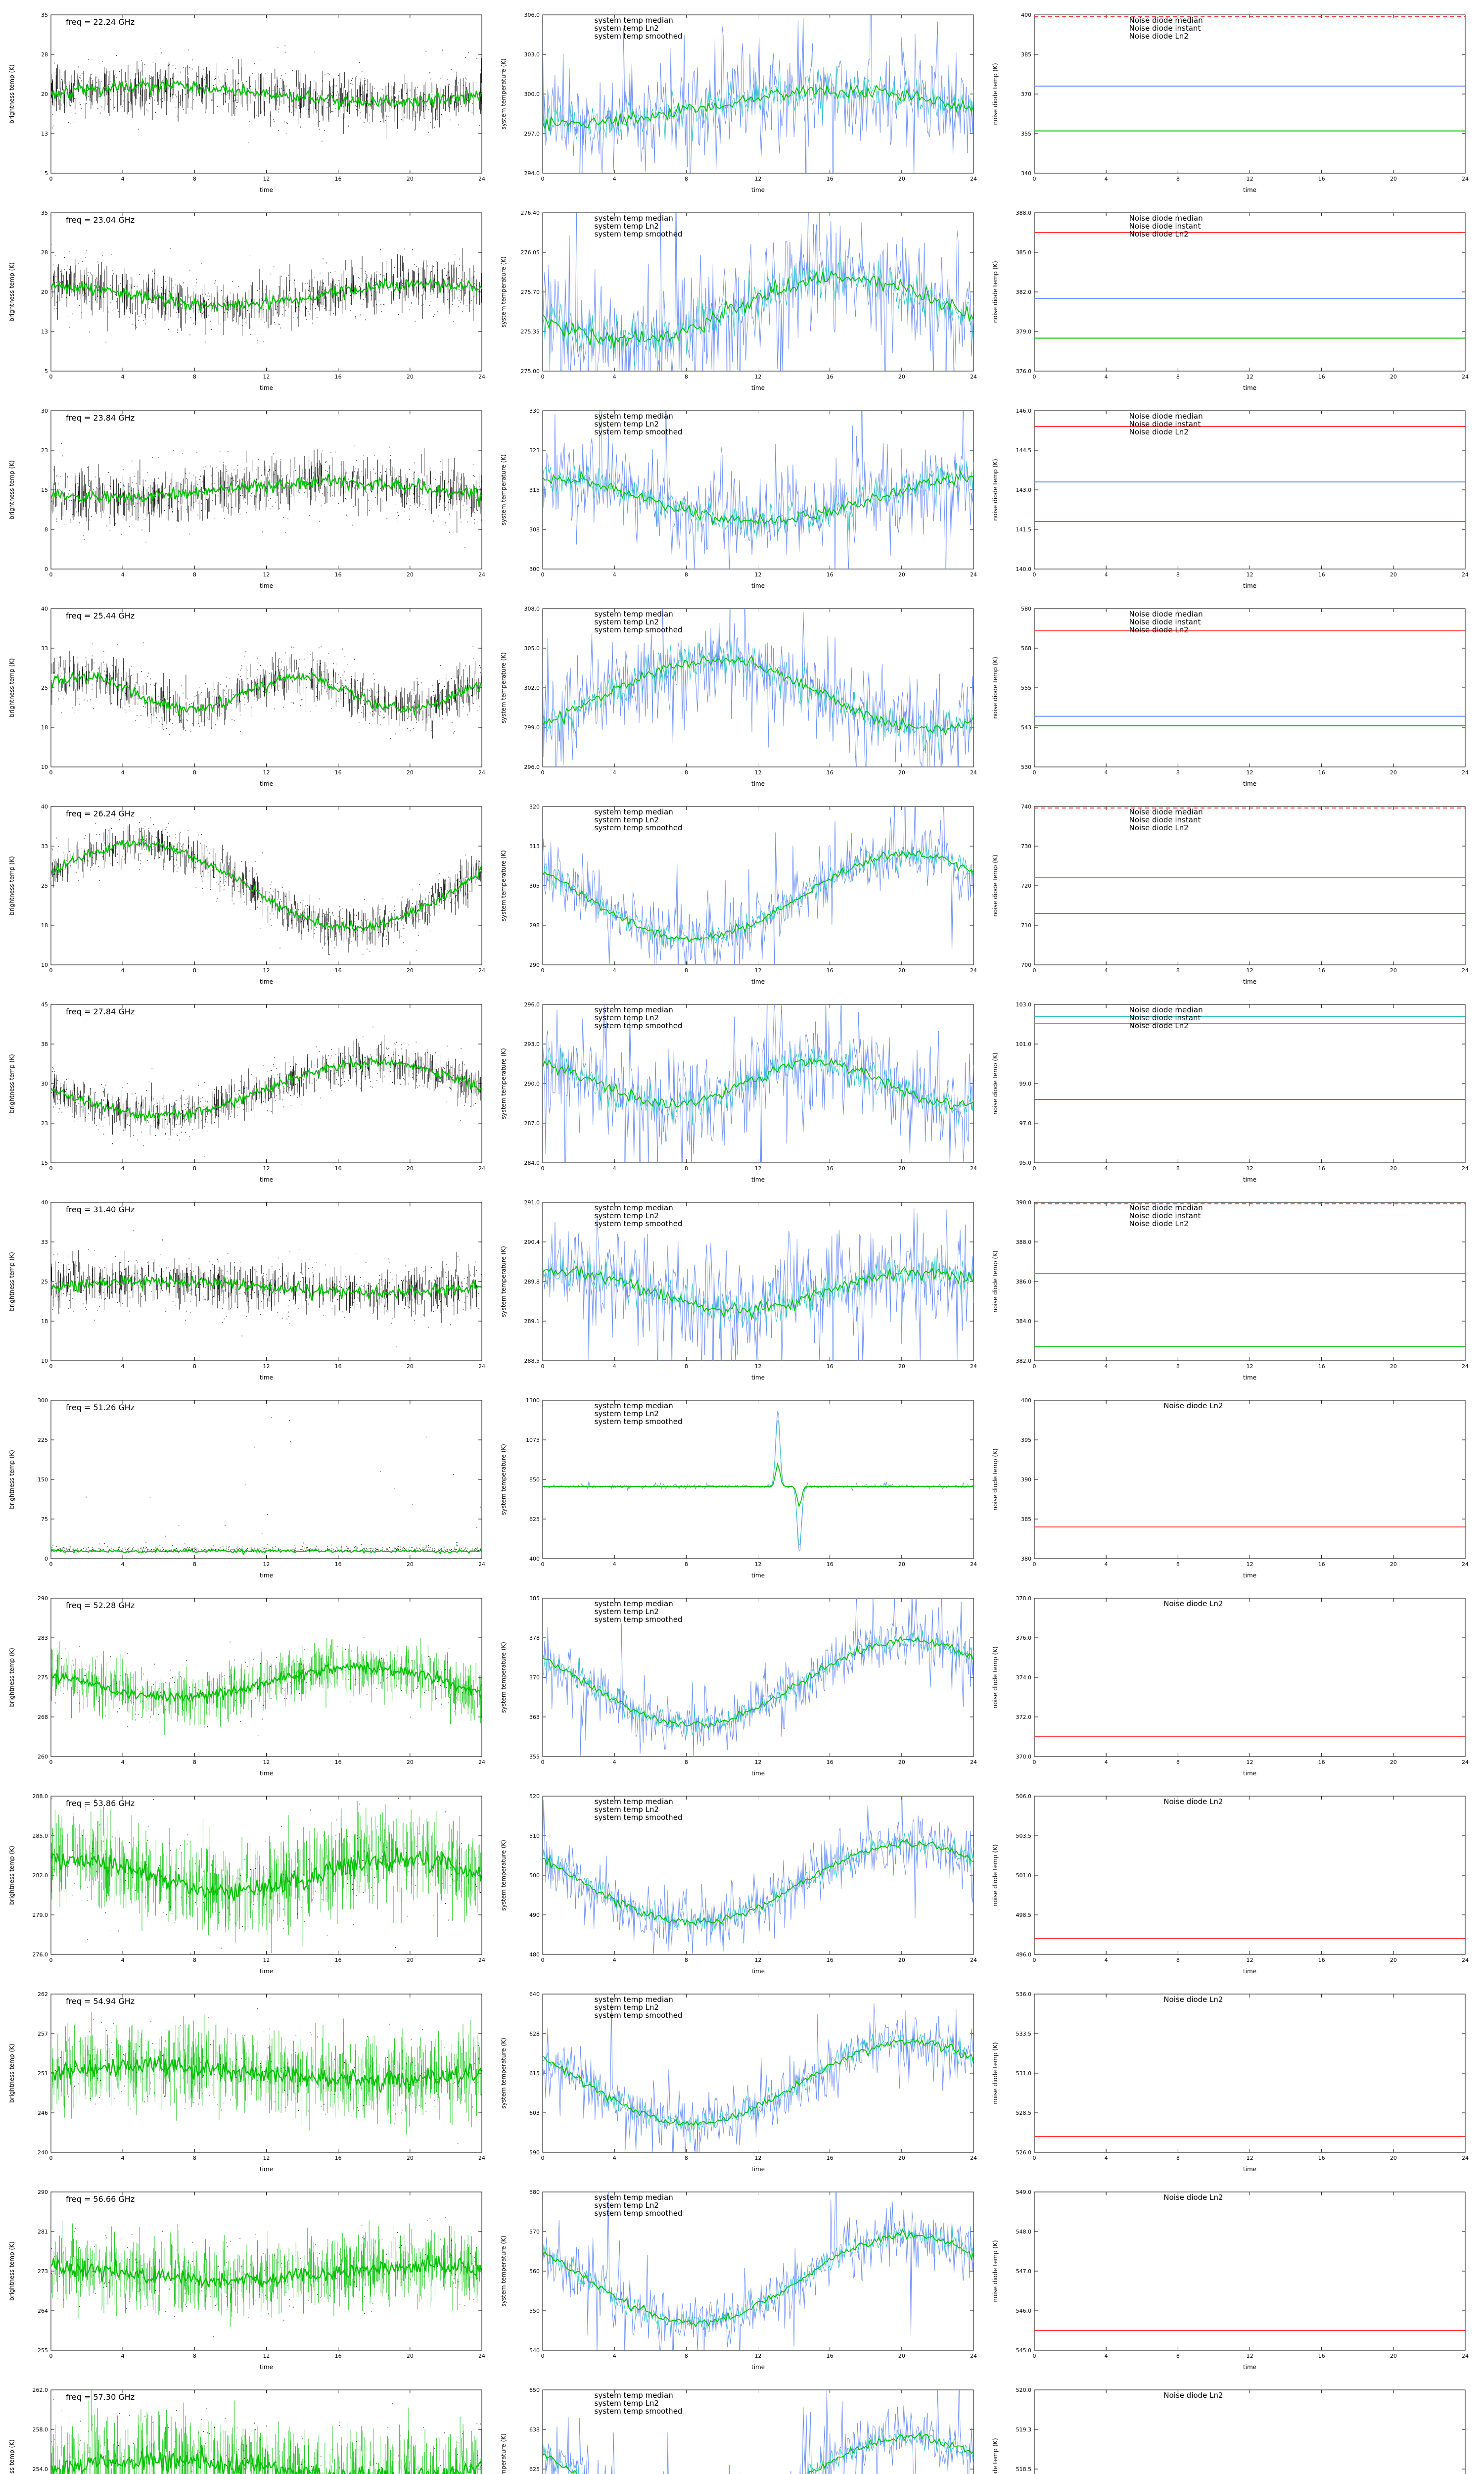  What do you see at coordinates (1024, 2390) in the screenshot?
I see `svg-text: 520.0` at bounding box center [1024, 2390].